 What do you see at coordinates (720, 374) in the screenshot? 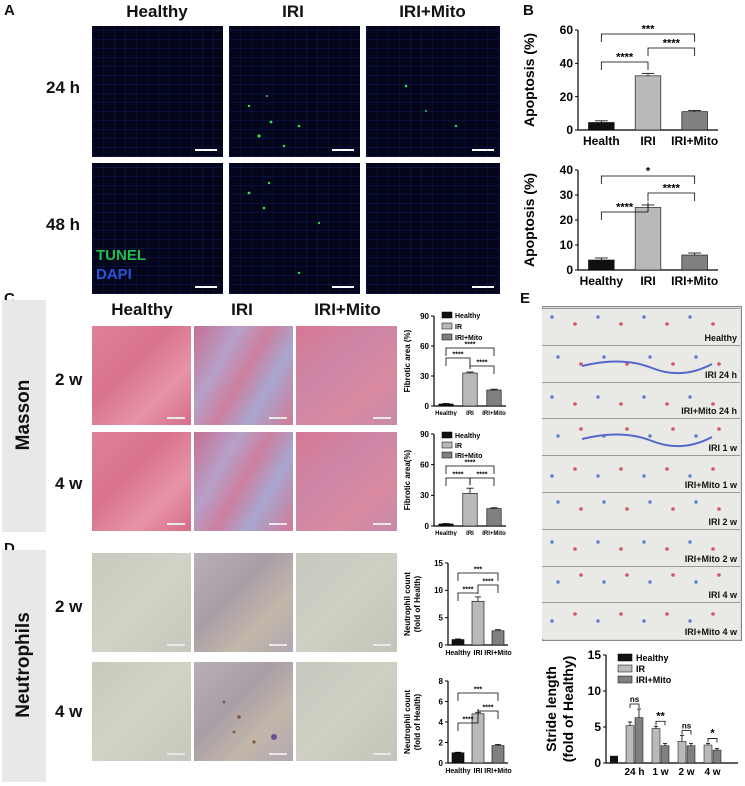
I see `footprint-strip-label: IRI 24 h` at bounding box center [720, 374].